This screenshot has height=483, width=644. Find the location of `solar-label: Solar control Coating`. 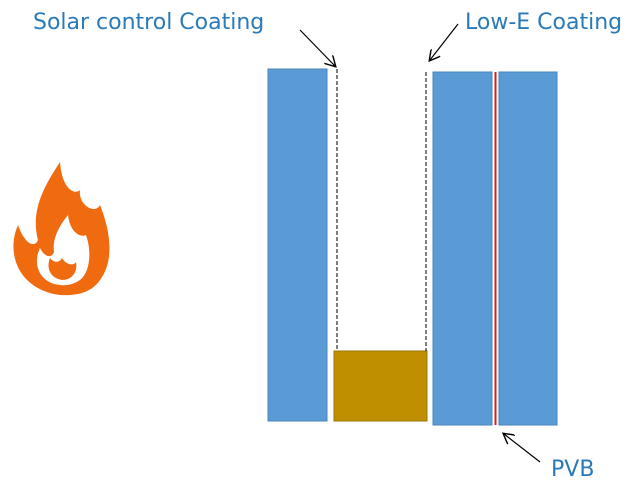

solar-label: Solar control Coating is located at coordinates (148, 22).